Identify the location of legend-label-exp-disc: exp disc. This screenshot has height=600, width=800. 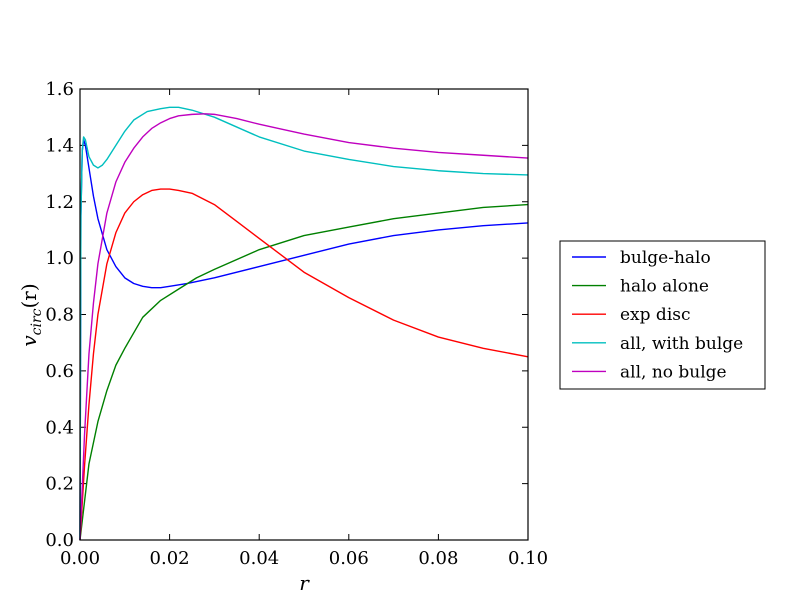
(655, 315).